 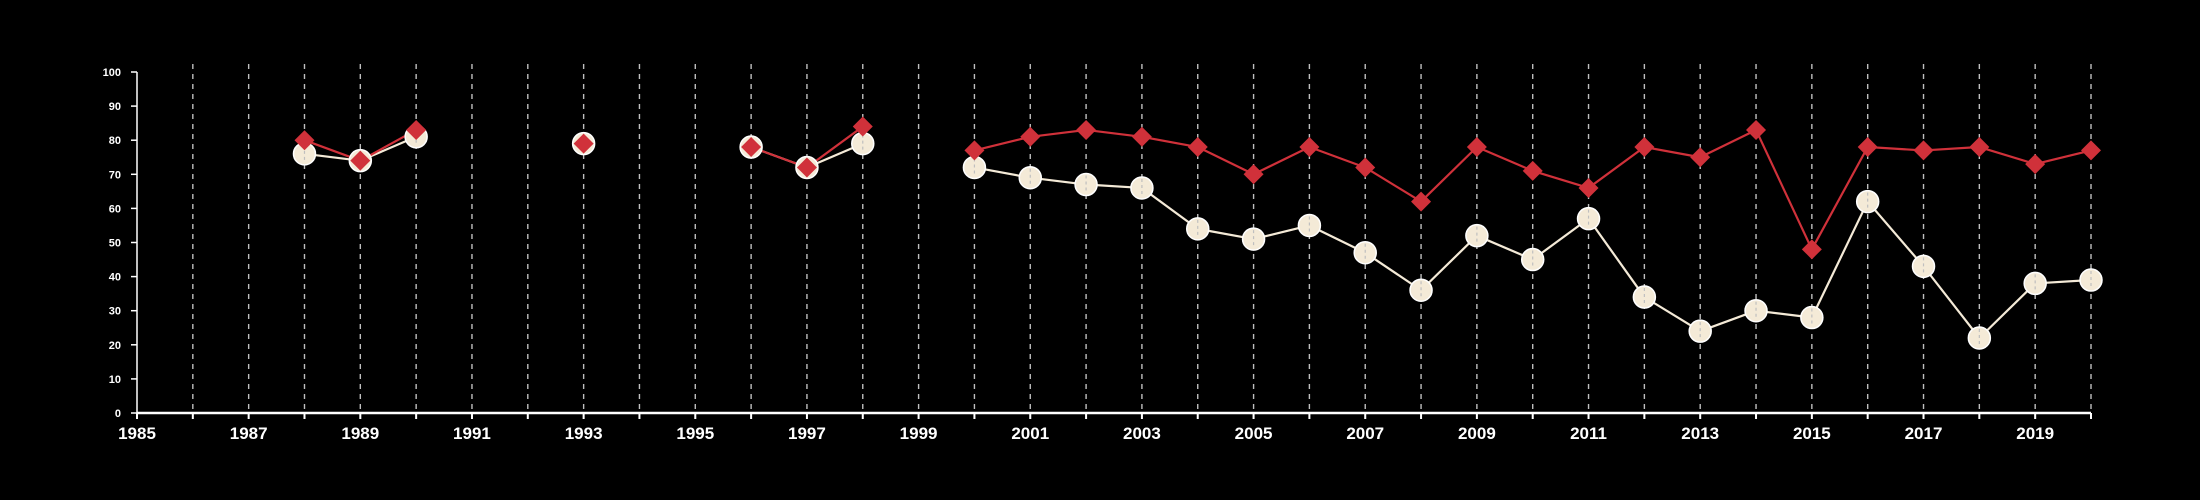 I want to click on y-tick-label: 30, so click(x=115, y=312).